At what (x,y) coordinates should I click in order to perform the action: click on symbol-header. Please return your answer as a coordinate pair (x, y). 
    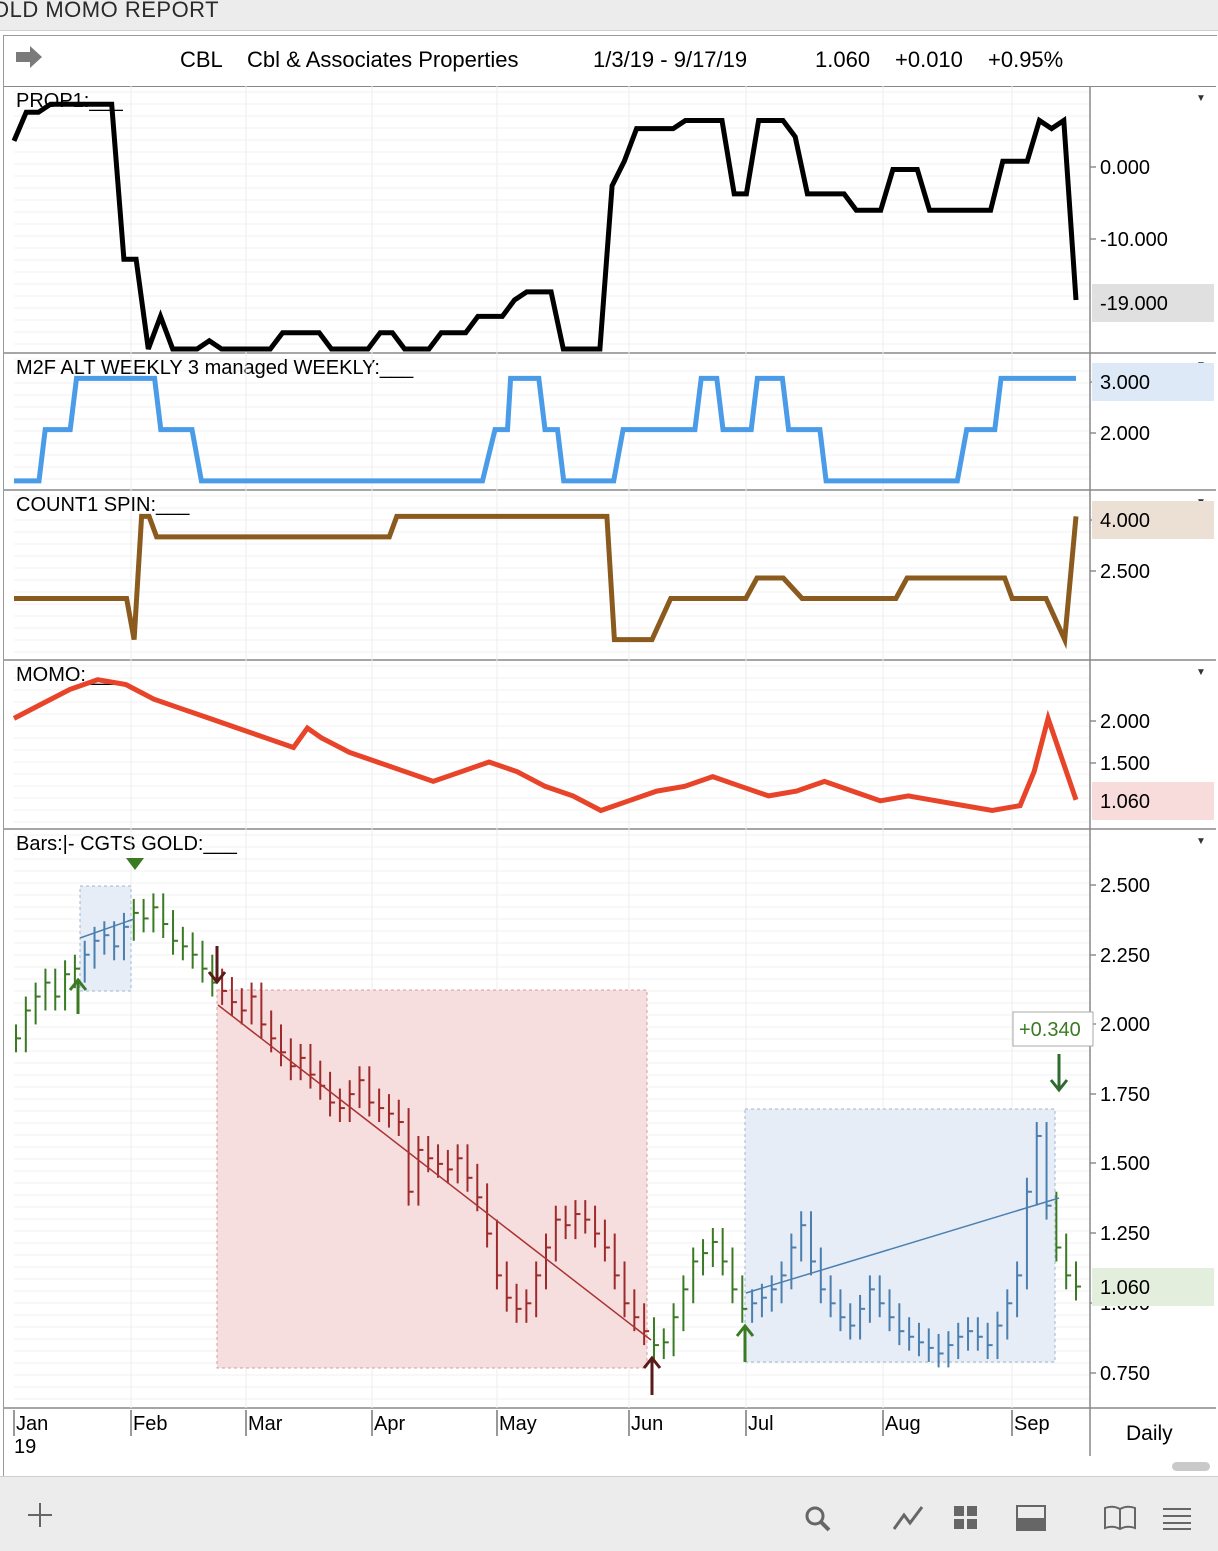
    Looking at the image, I should click on (610, 61).